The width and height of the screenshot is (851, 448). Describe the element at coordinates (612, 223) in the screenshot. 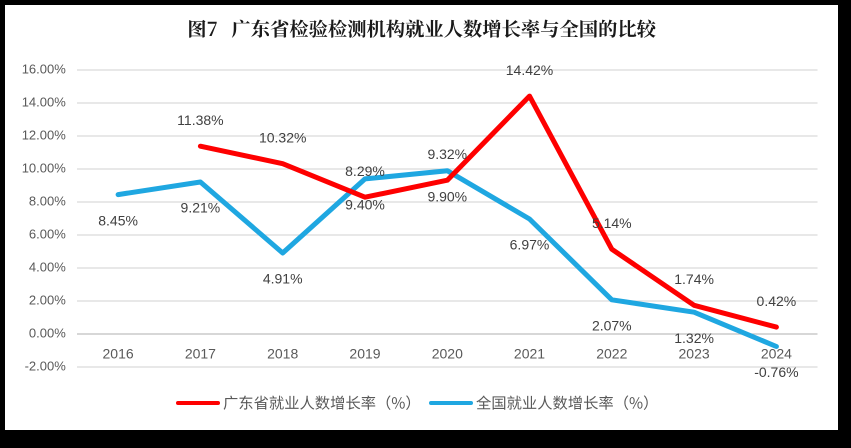

I see `svg-text: 5.14%` at that location.